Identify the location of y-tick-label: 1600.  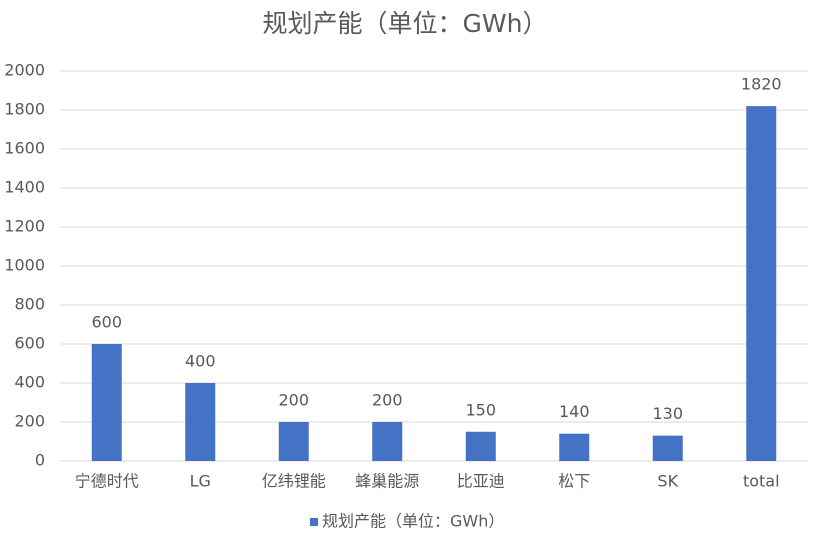
(24, 148).